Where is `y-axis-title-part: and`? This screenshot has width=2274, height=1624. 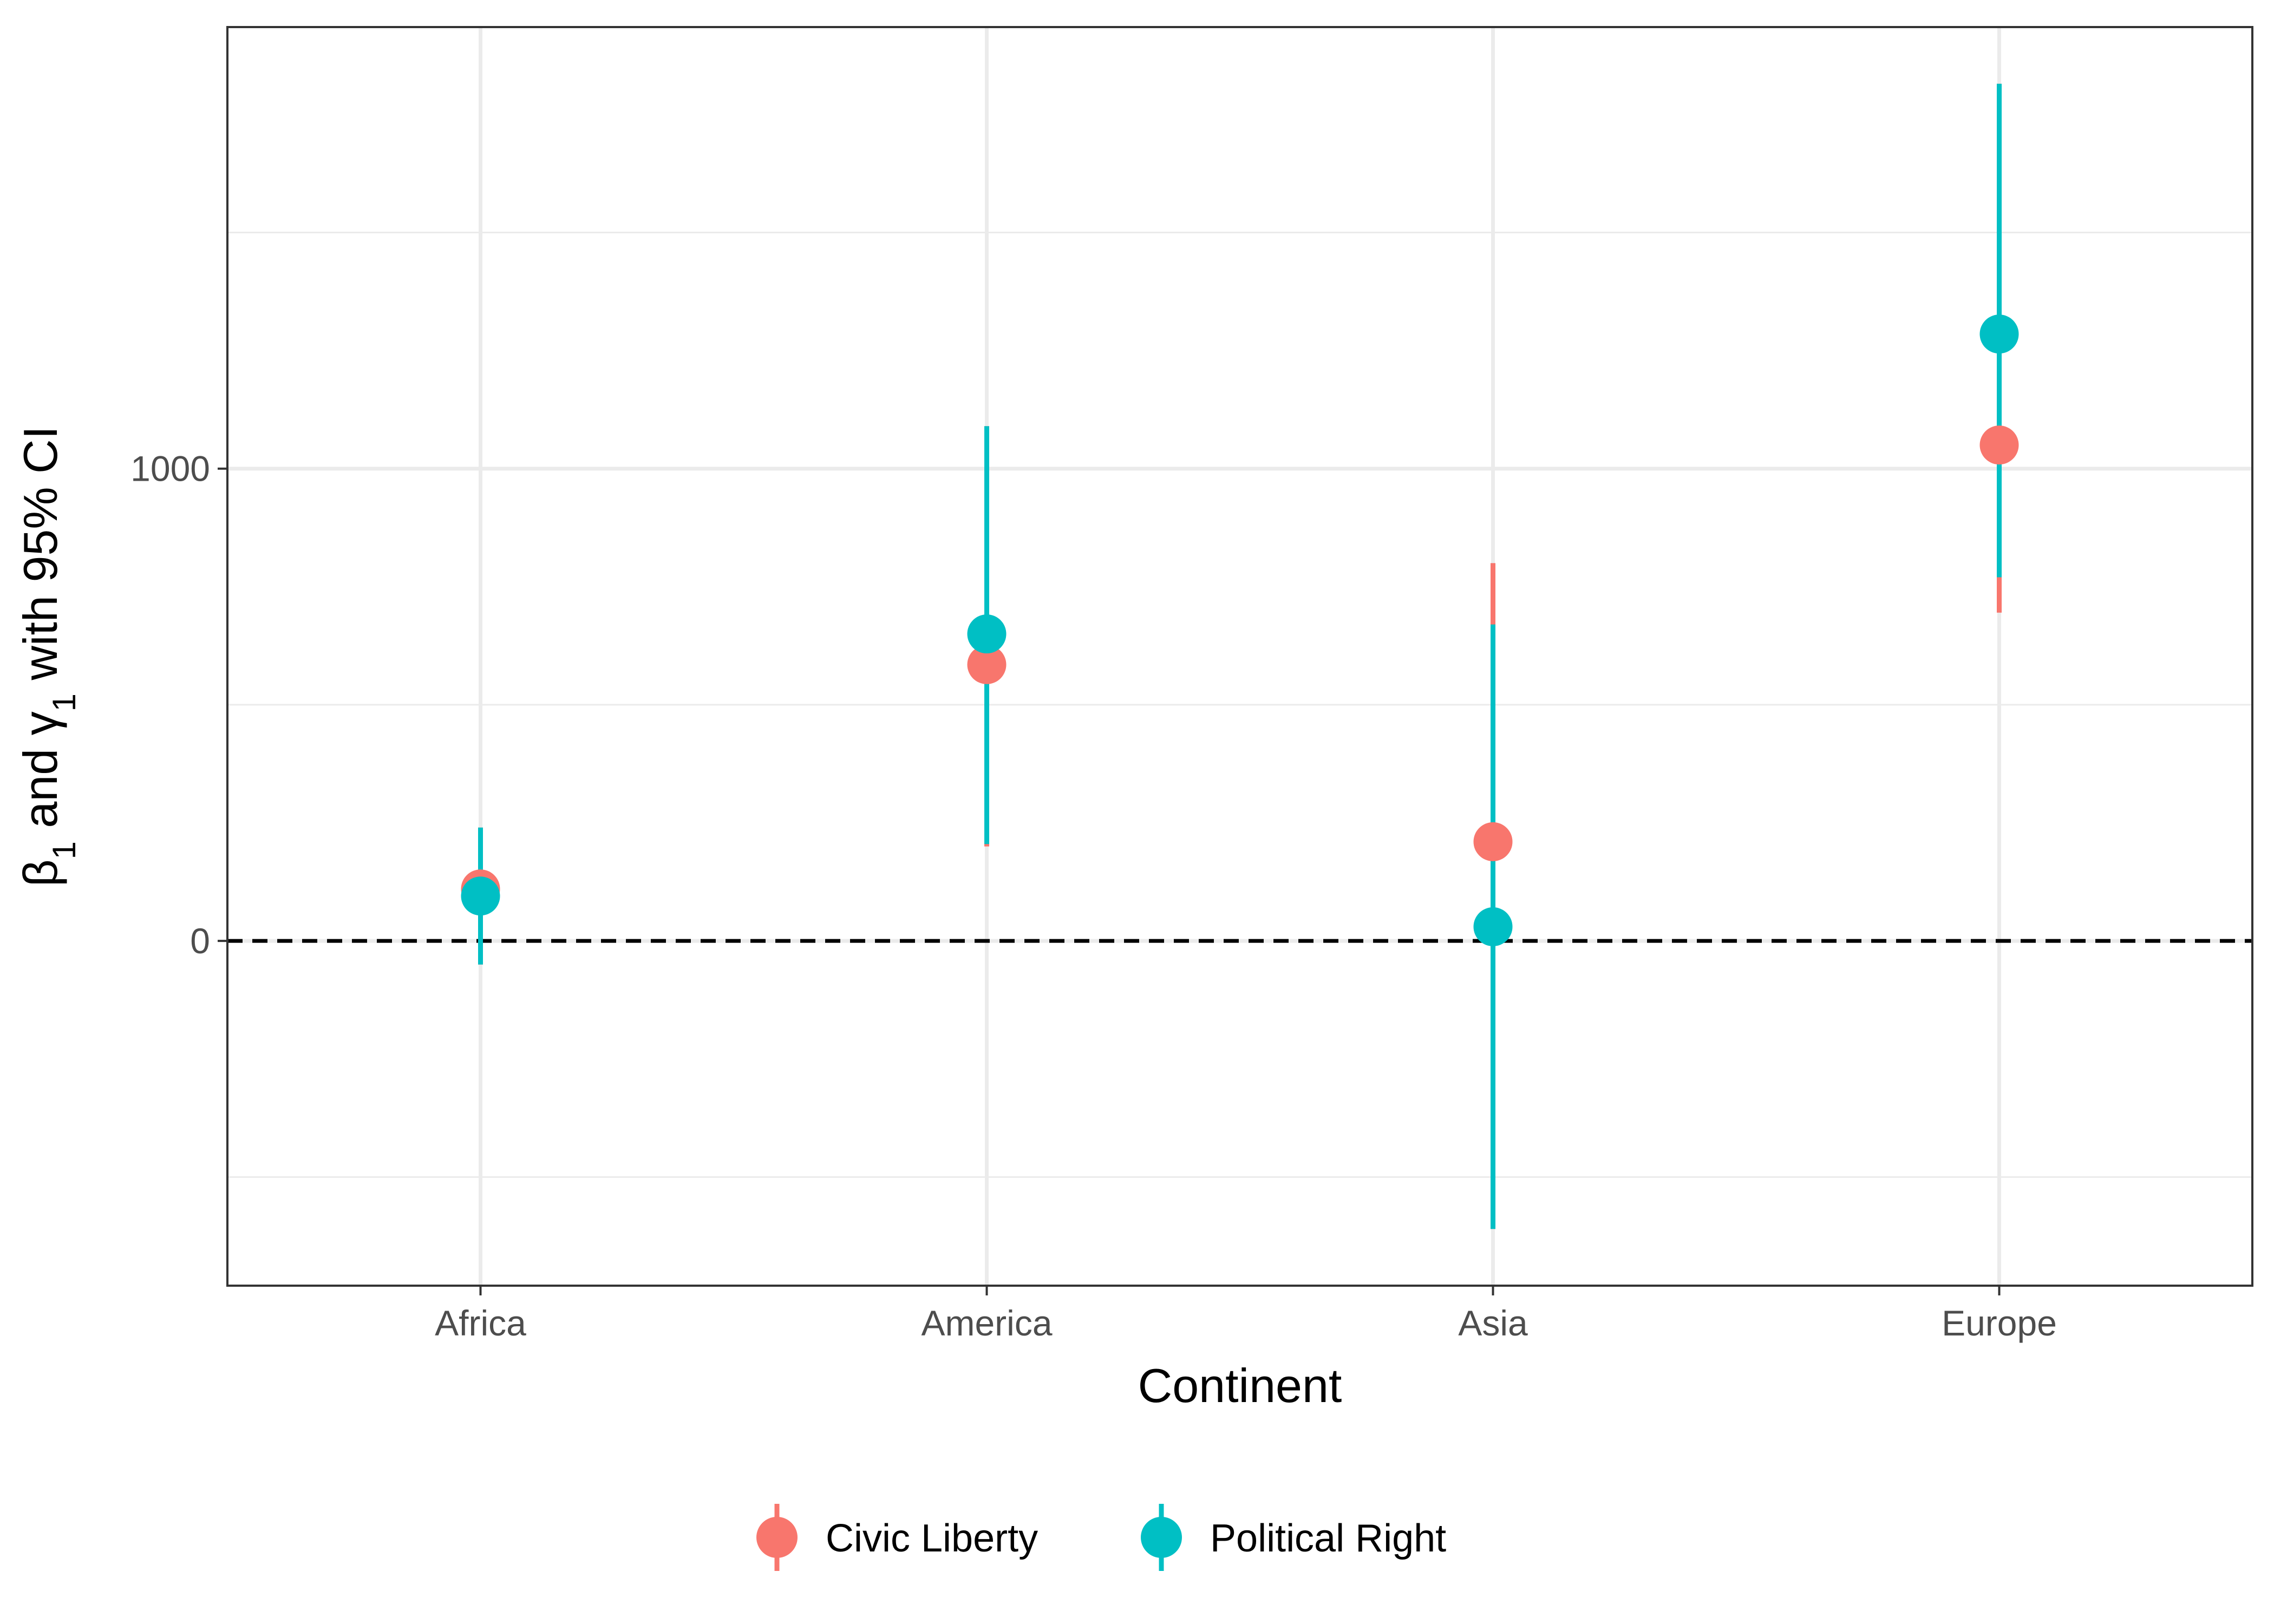
y-axis-title-part: and is located at coordinates (40, 788).